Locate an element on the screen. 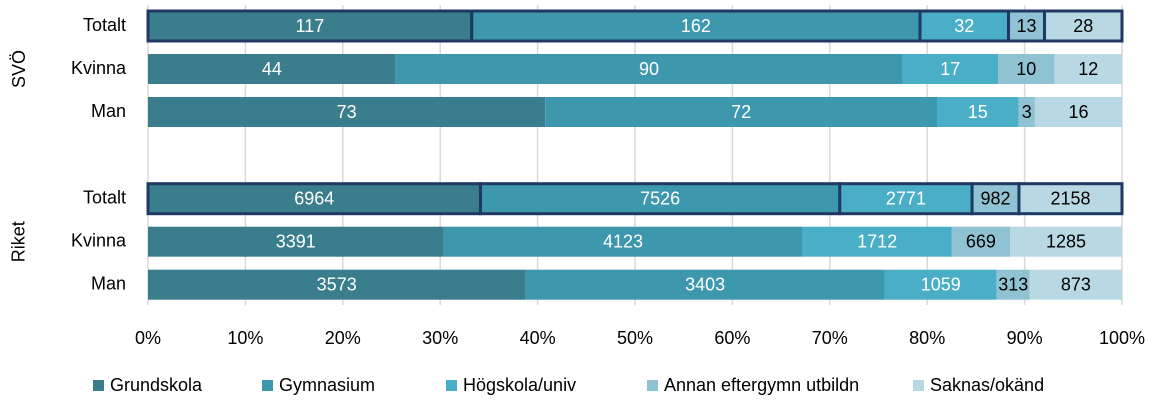  data-label: 3 is located at coordinates (1027, 112).